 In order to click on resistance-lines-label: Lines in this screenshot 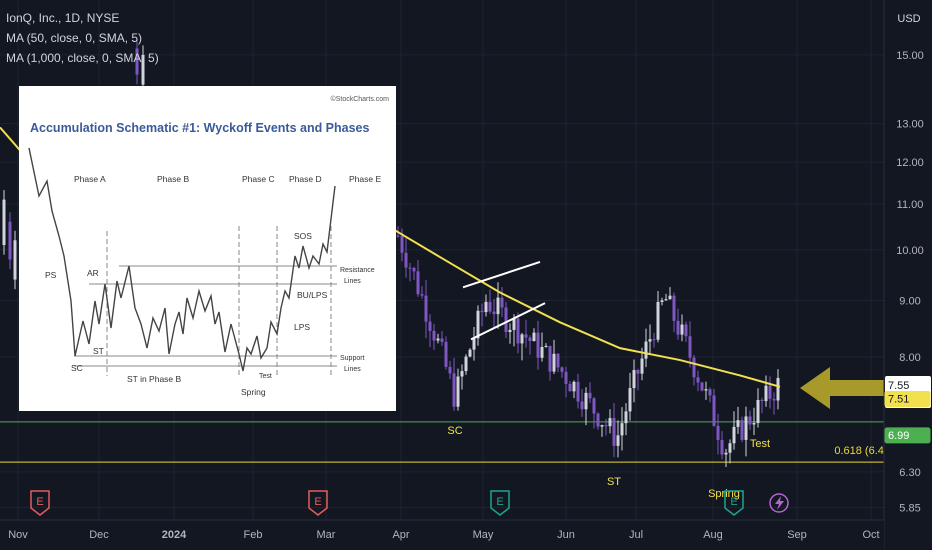, I will do `click(352, 281)`.